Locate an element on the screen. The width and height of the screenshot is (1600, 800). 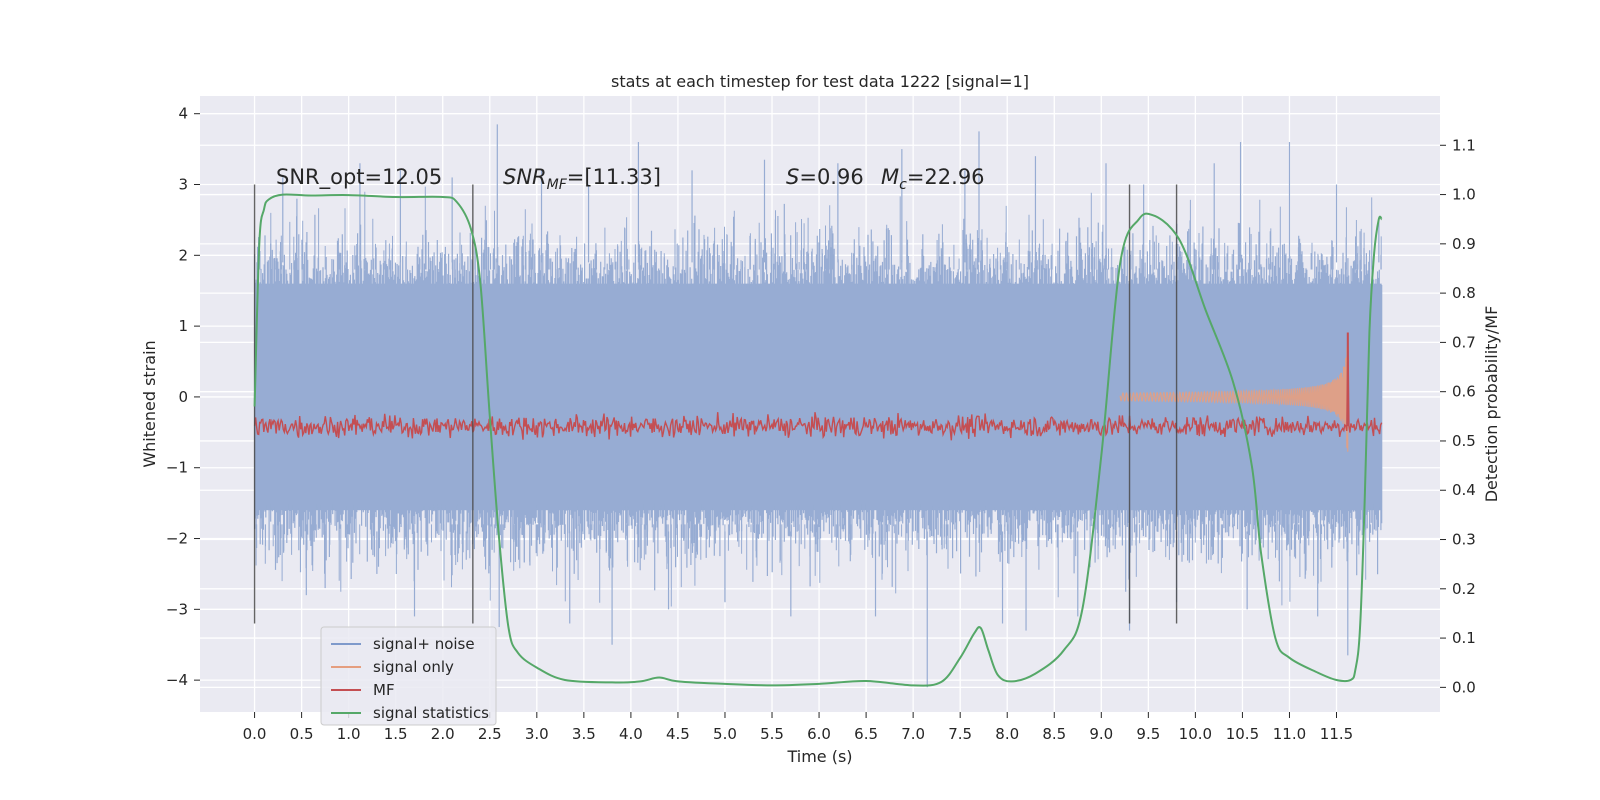
y-tick-label-left: −1 is located at coordinates (177, 468).